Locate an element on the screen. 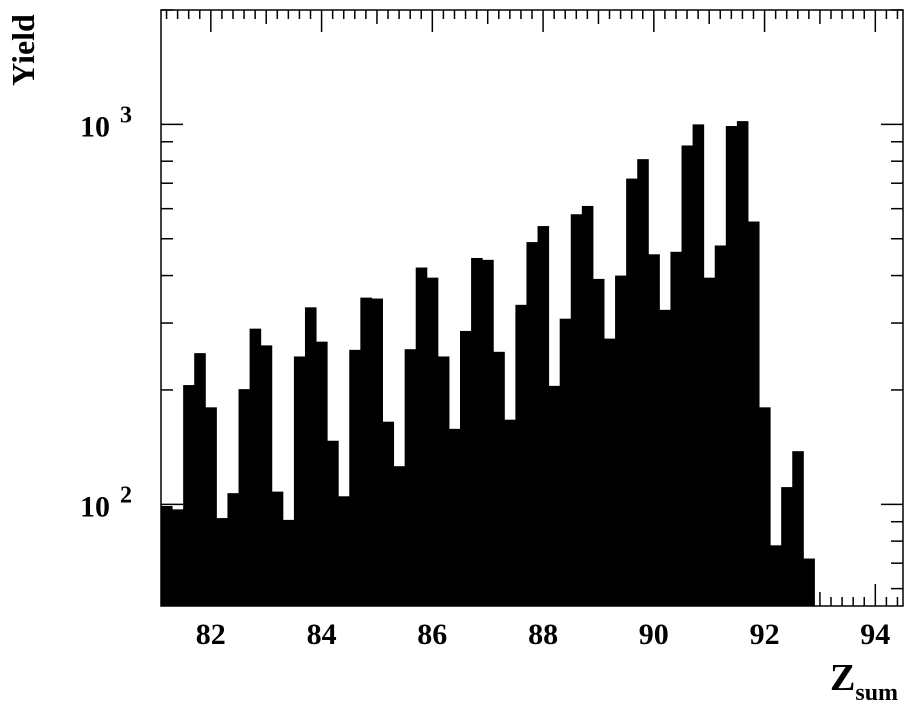 This screenshot has width=904, height=705. x-tick-label: 94 is located at coordinates (875, 634).